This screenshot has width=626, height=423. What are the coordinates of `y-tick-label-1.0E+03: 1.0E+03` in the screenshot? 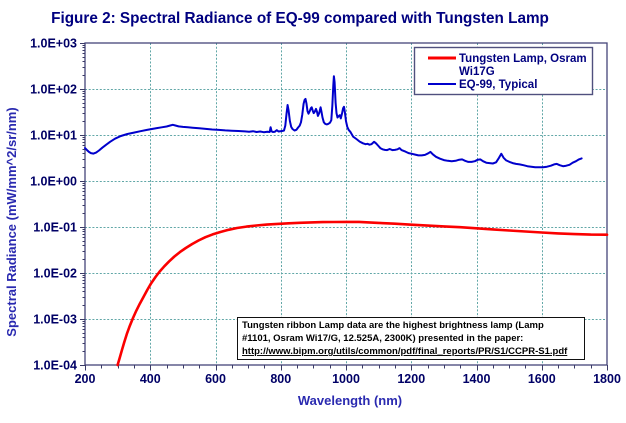 It's located at (53, 43).